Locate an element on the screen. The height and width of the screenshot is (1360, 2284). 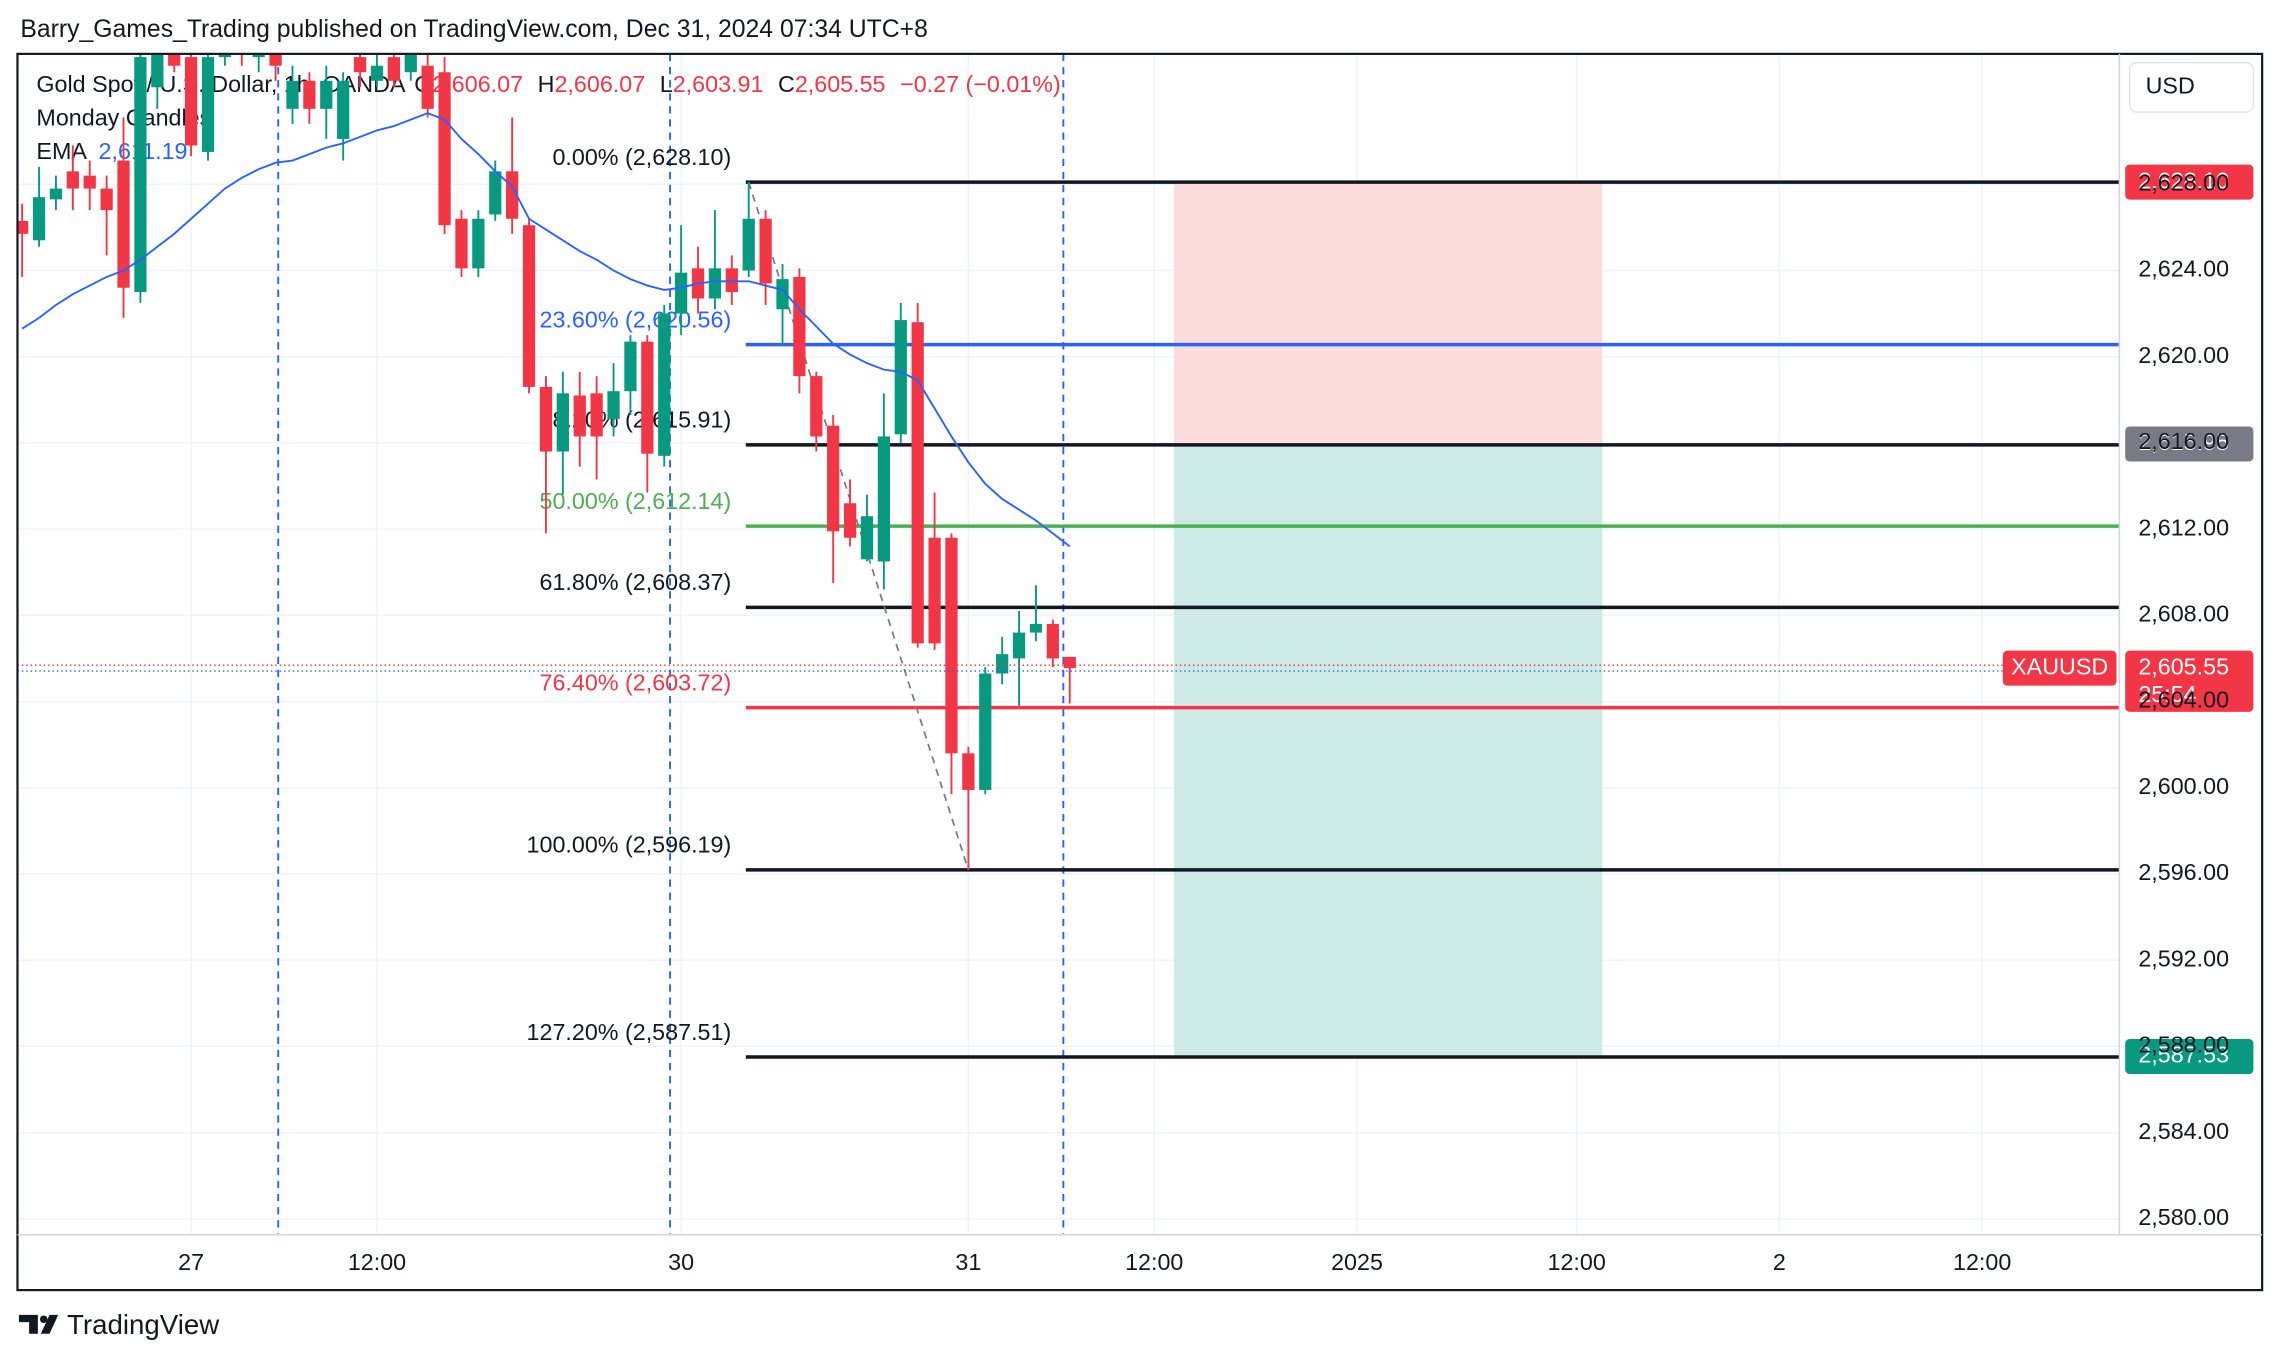
price-tag-label: 2,628.10 is located at coordinates (2183, 180).